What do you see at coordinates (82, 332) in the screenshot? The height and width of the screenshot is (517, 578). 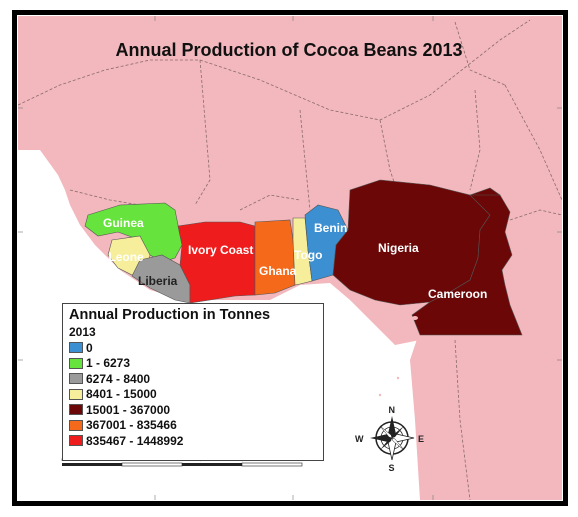 I see `legend-year: 2013` at bounding box center [82, 332].